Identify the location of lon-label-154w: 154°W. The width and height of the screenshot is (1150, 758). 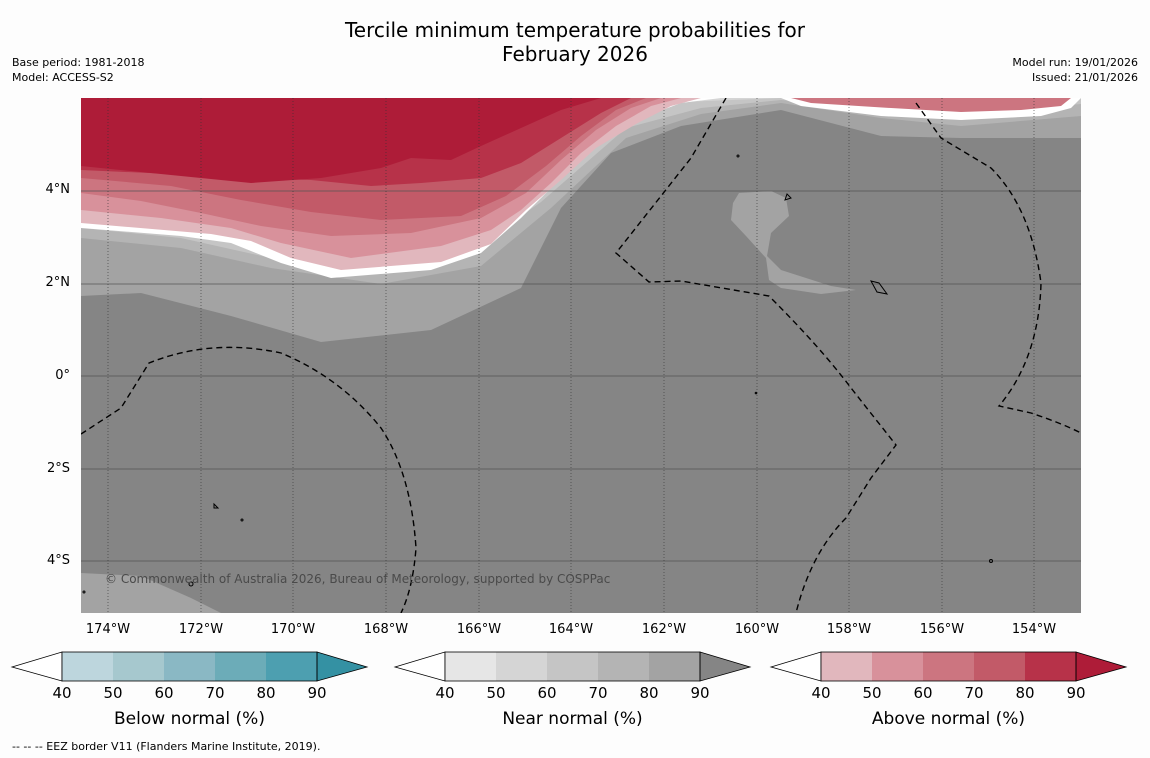
(1034, 629).